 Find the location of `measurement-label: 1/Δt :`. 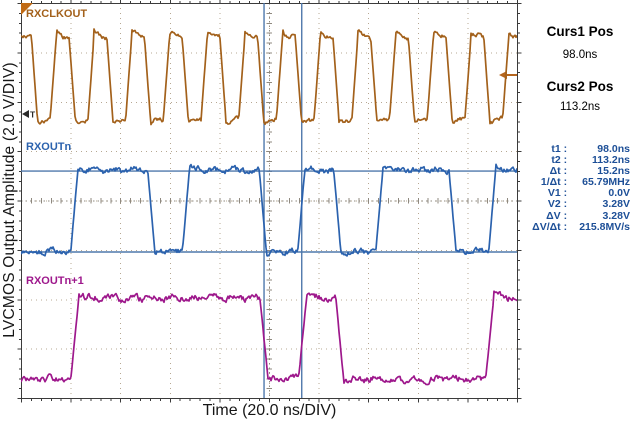

measurement-label: 1/Δt : is located at coordinates (555, 182).